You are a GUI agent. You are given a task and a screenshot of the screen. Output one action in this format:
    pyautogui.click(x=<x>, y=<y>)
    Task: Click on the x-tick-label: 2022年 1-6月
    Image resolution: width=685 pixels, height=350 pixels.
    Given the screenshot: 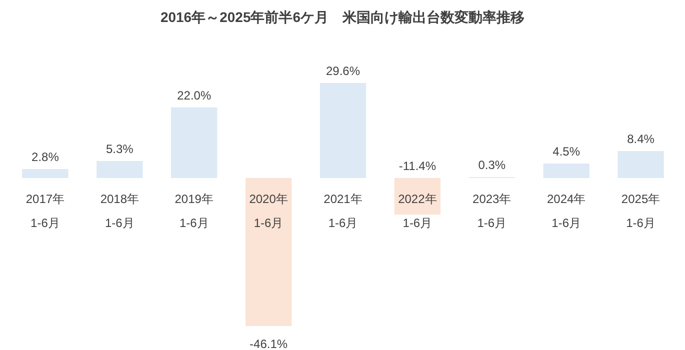 What is the action you would take?
    pyautogui.click(x=417, y=211)
    